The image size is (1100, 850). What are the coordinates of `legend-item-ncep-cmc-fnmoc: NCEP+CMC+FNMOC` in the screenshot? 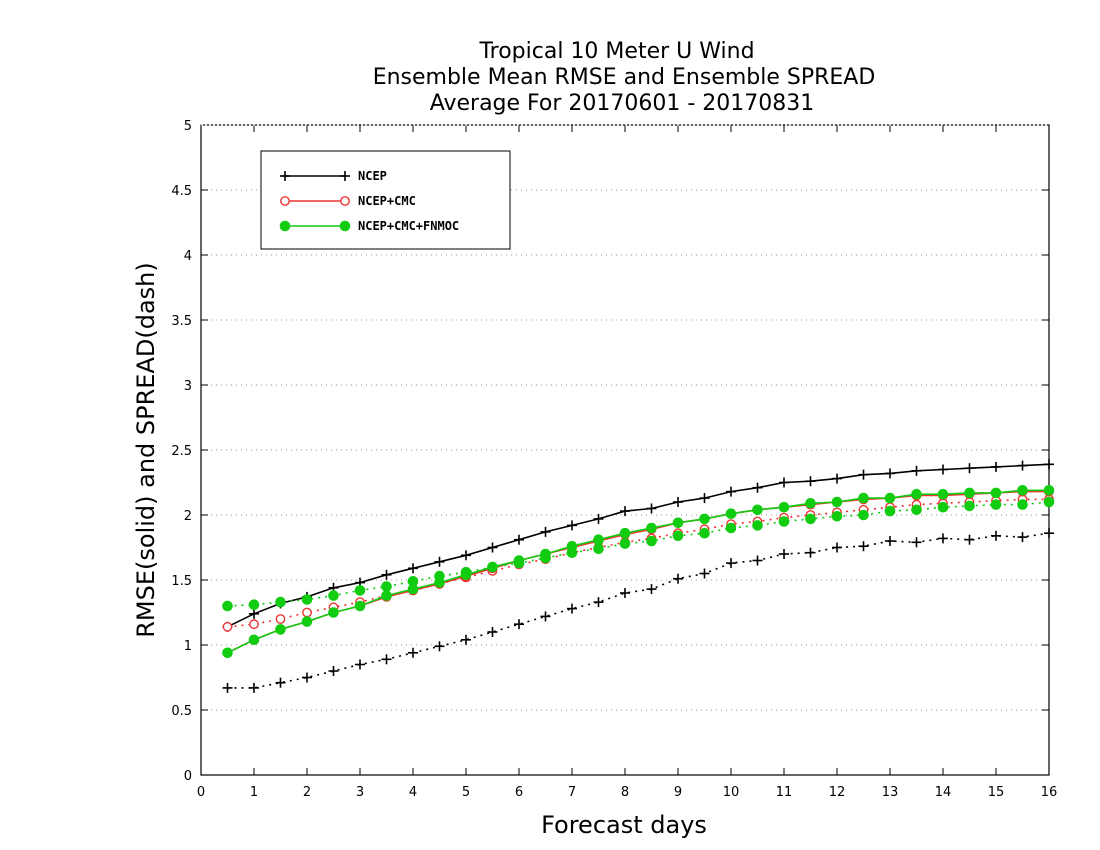 It's located at (369, 226).